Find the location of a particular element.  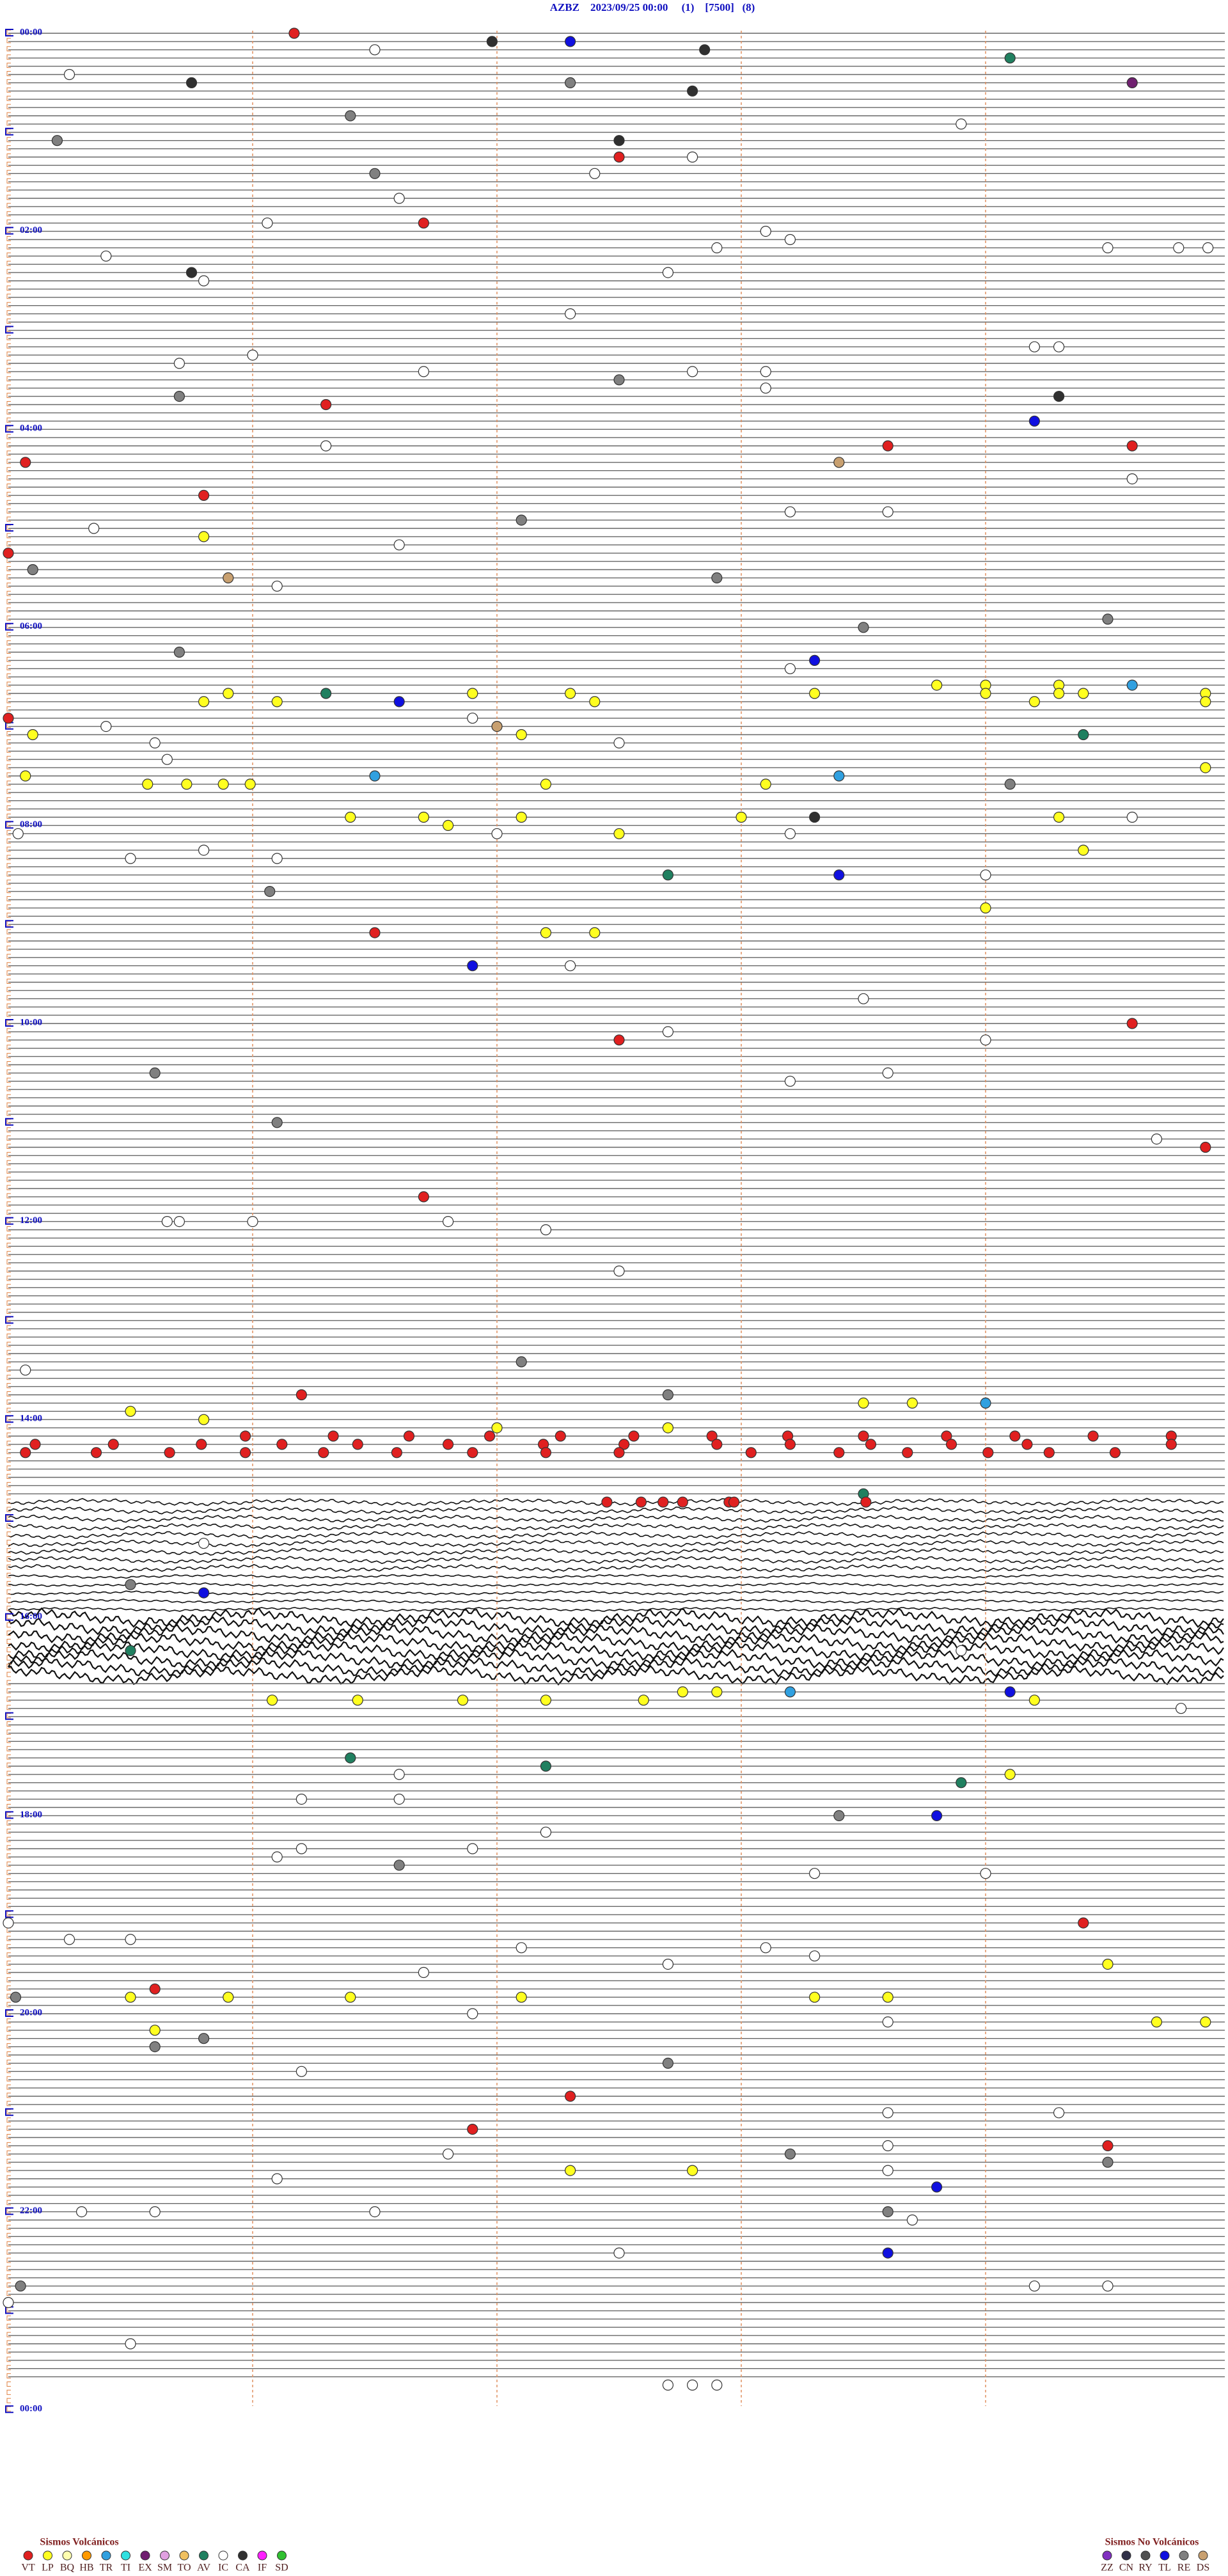

legend-label: DS is located at coordinates (1203, 2568).